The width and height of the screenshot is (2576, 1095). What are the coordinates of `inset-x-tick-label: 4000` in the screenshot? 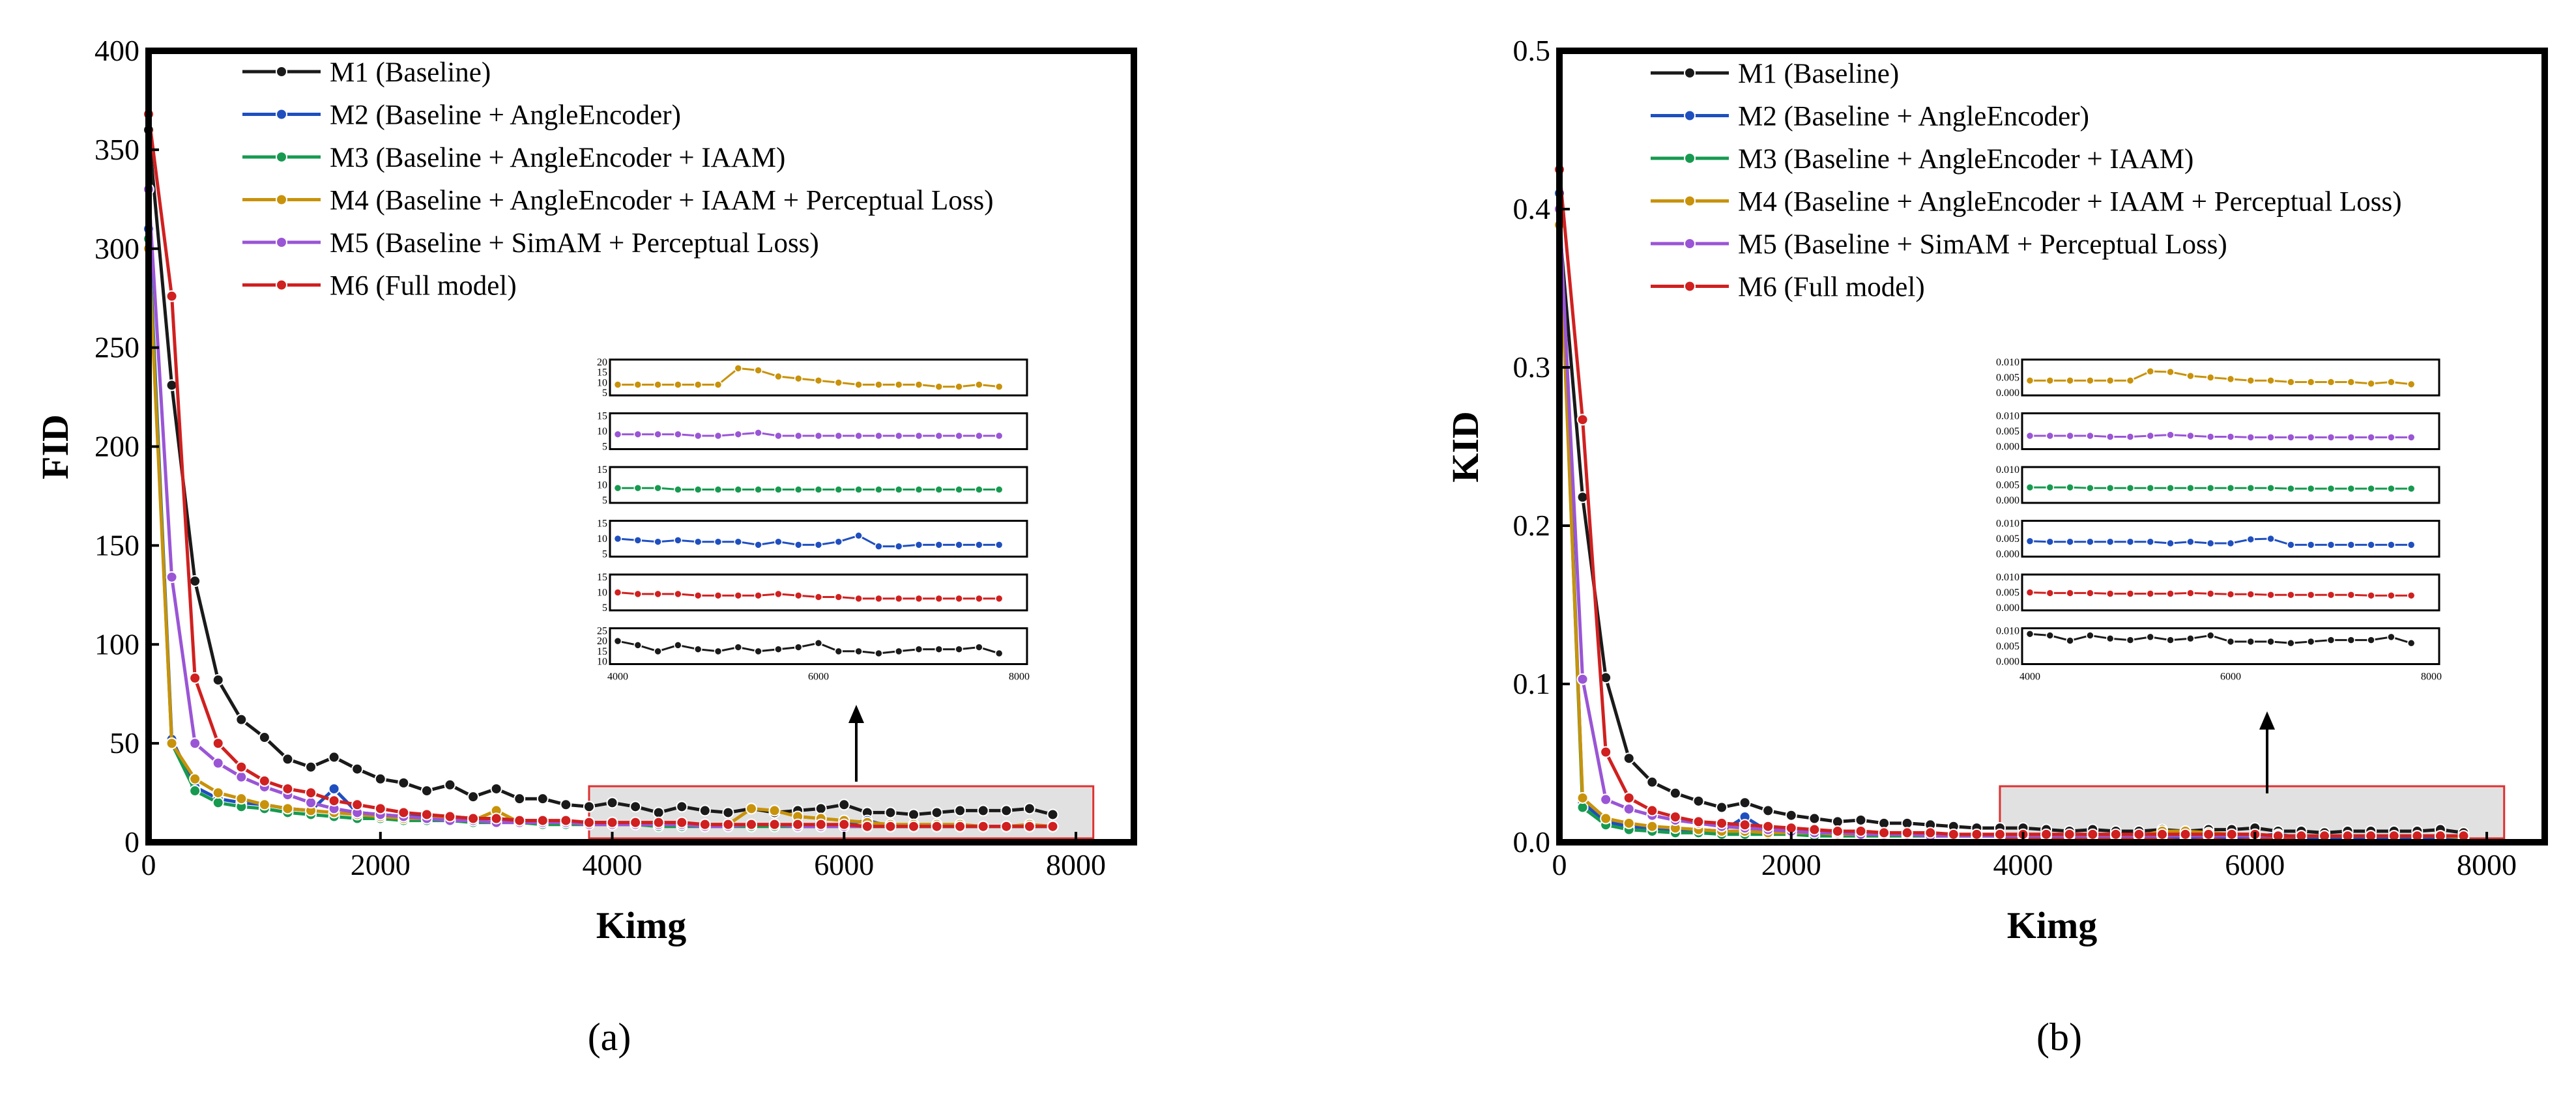 It's located at (2029, 677).